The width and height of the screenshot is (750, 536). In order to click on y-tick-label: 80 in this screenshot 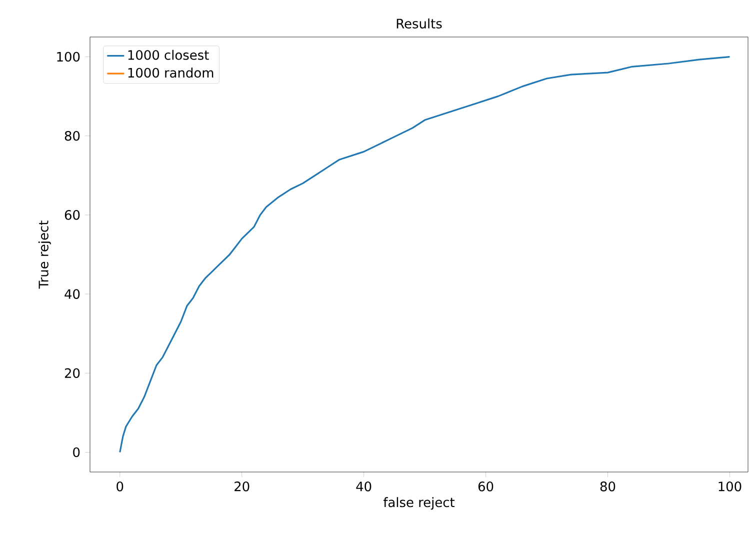, I will do `click(72, 135)`.